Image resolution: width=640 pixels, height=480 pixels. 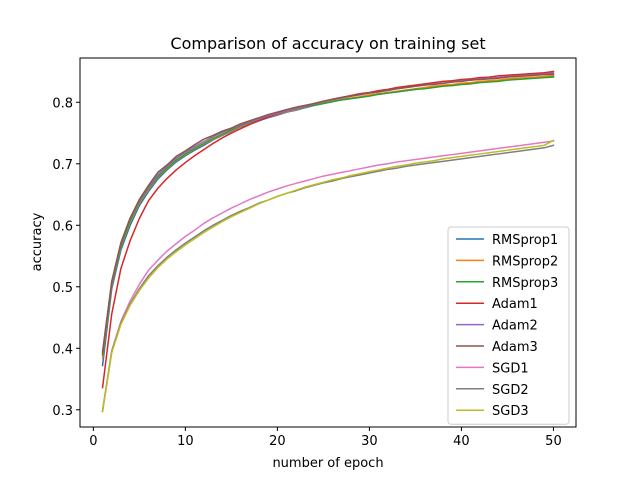 I want to click on legend-label: RMSprop3, so click(x=525, y=283).